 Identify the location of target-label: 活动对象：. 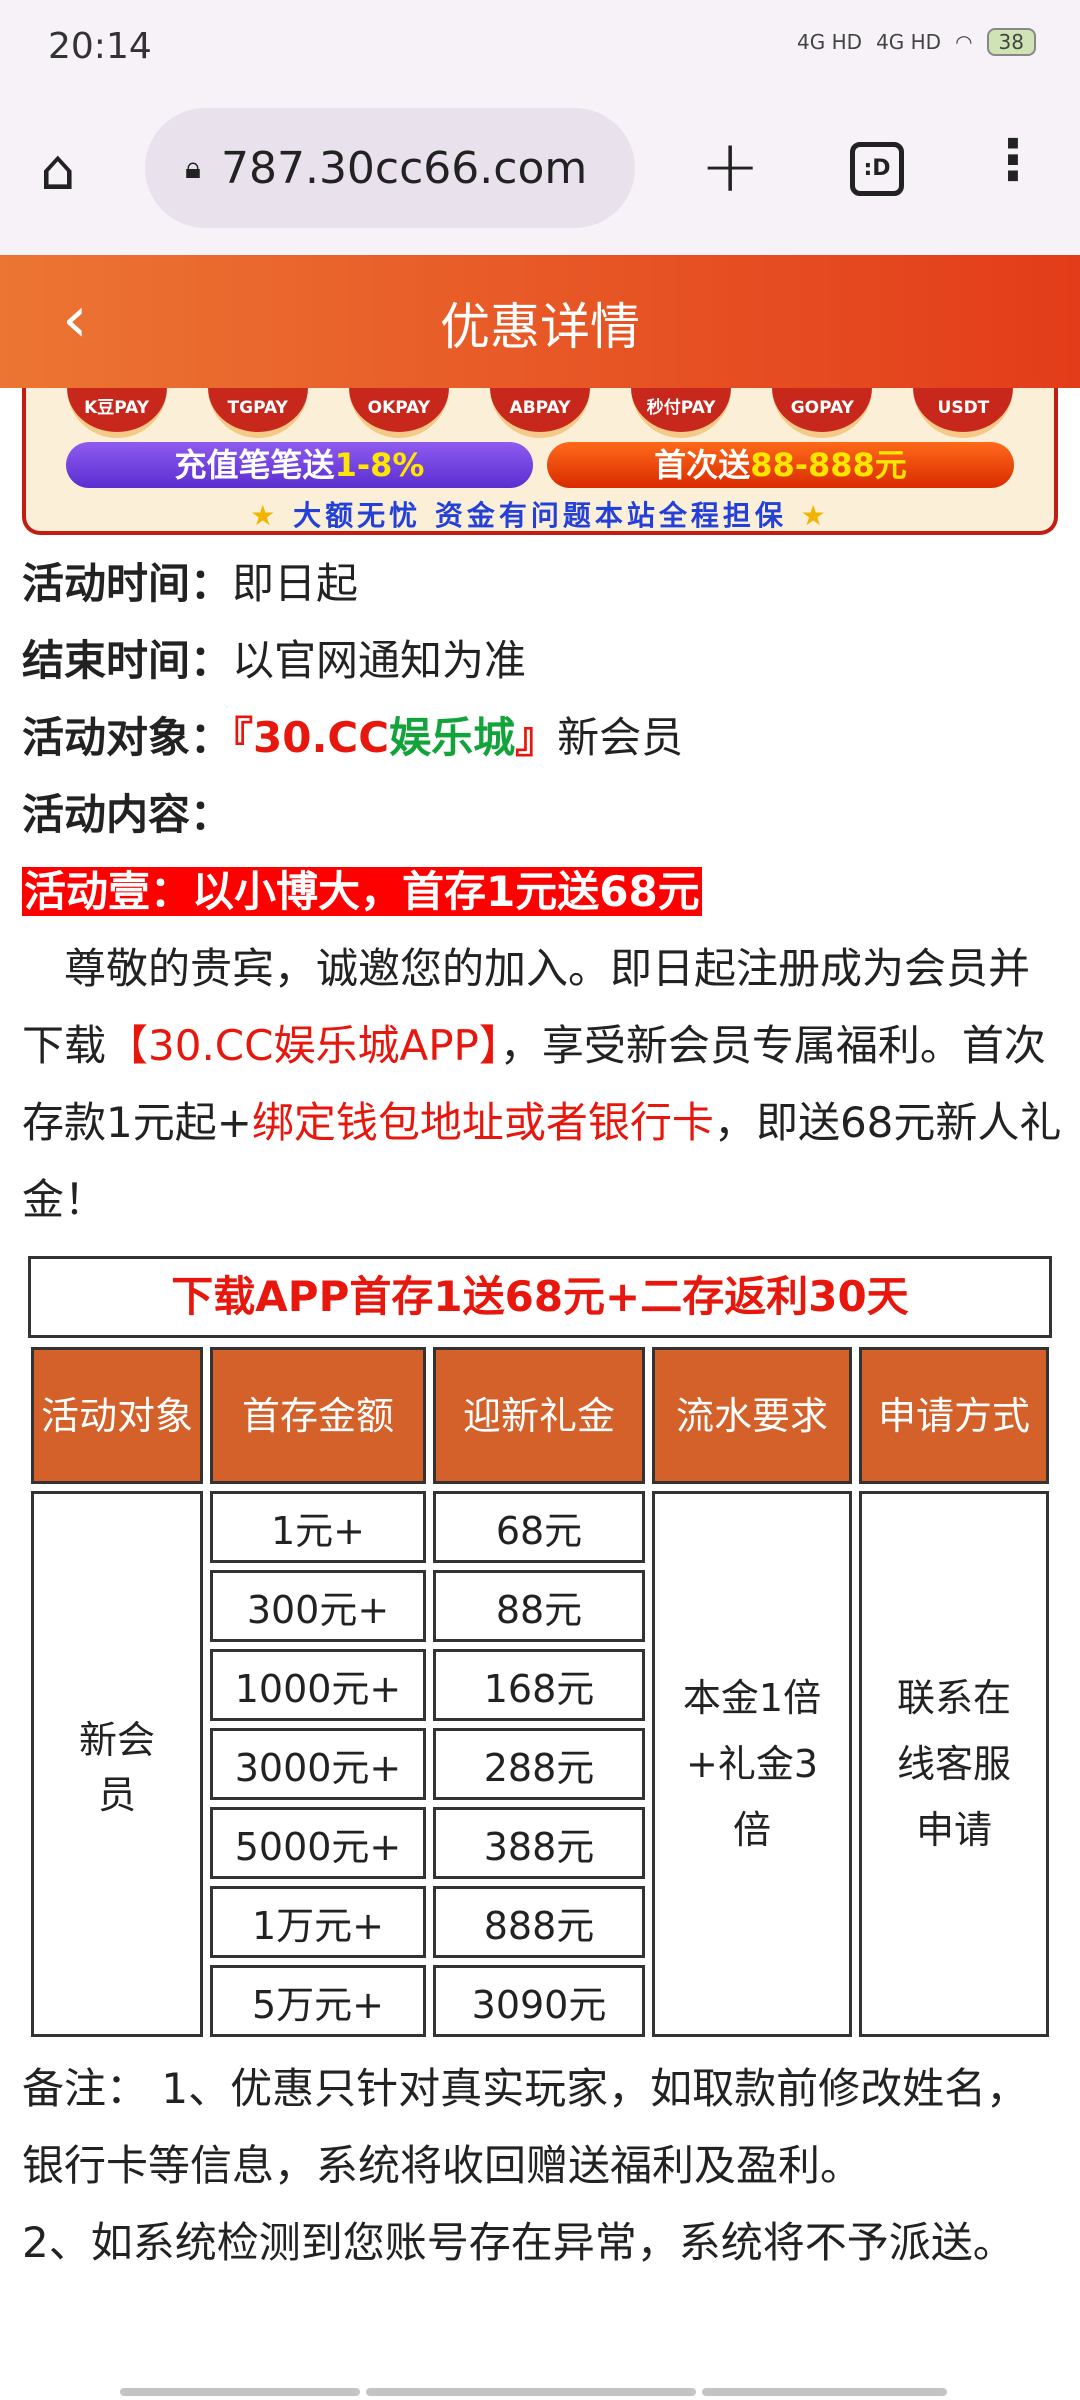
(127, 737).